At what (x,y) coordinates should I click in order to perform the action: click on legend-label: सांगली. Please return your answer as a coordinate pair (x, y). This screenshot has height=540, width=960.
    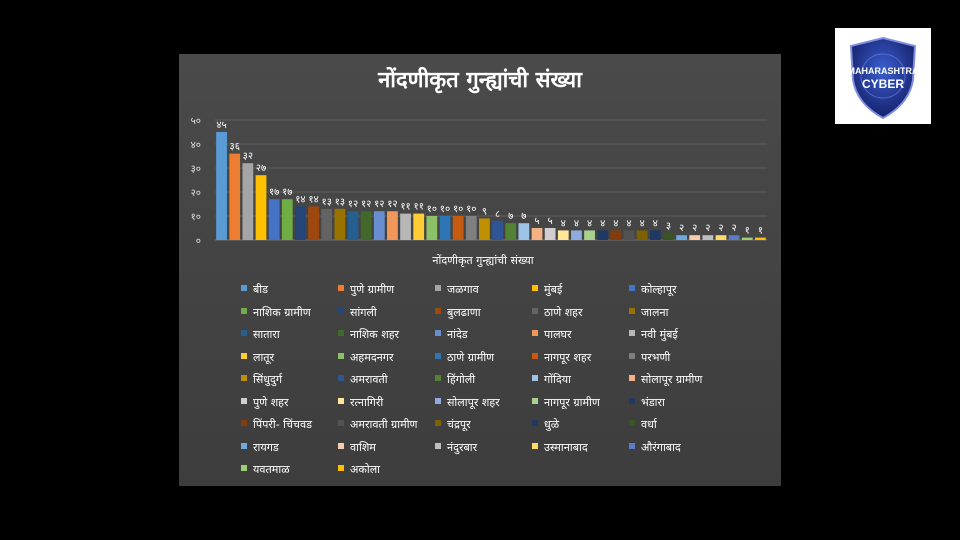
    Looking at the image, I should click on (363, 312).